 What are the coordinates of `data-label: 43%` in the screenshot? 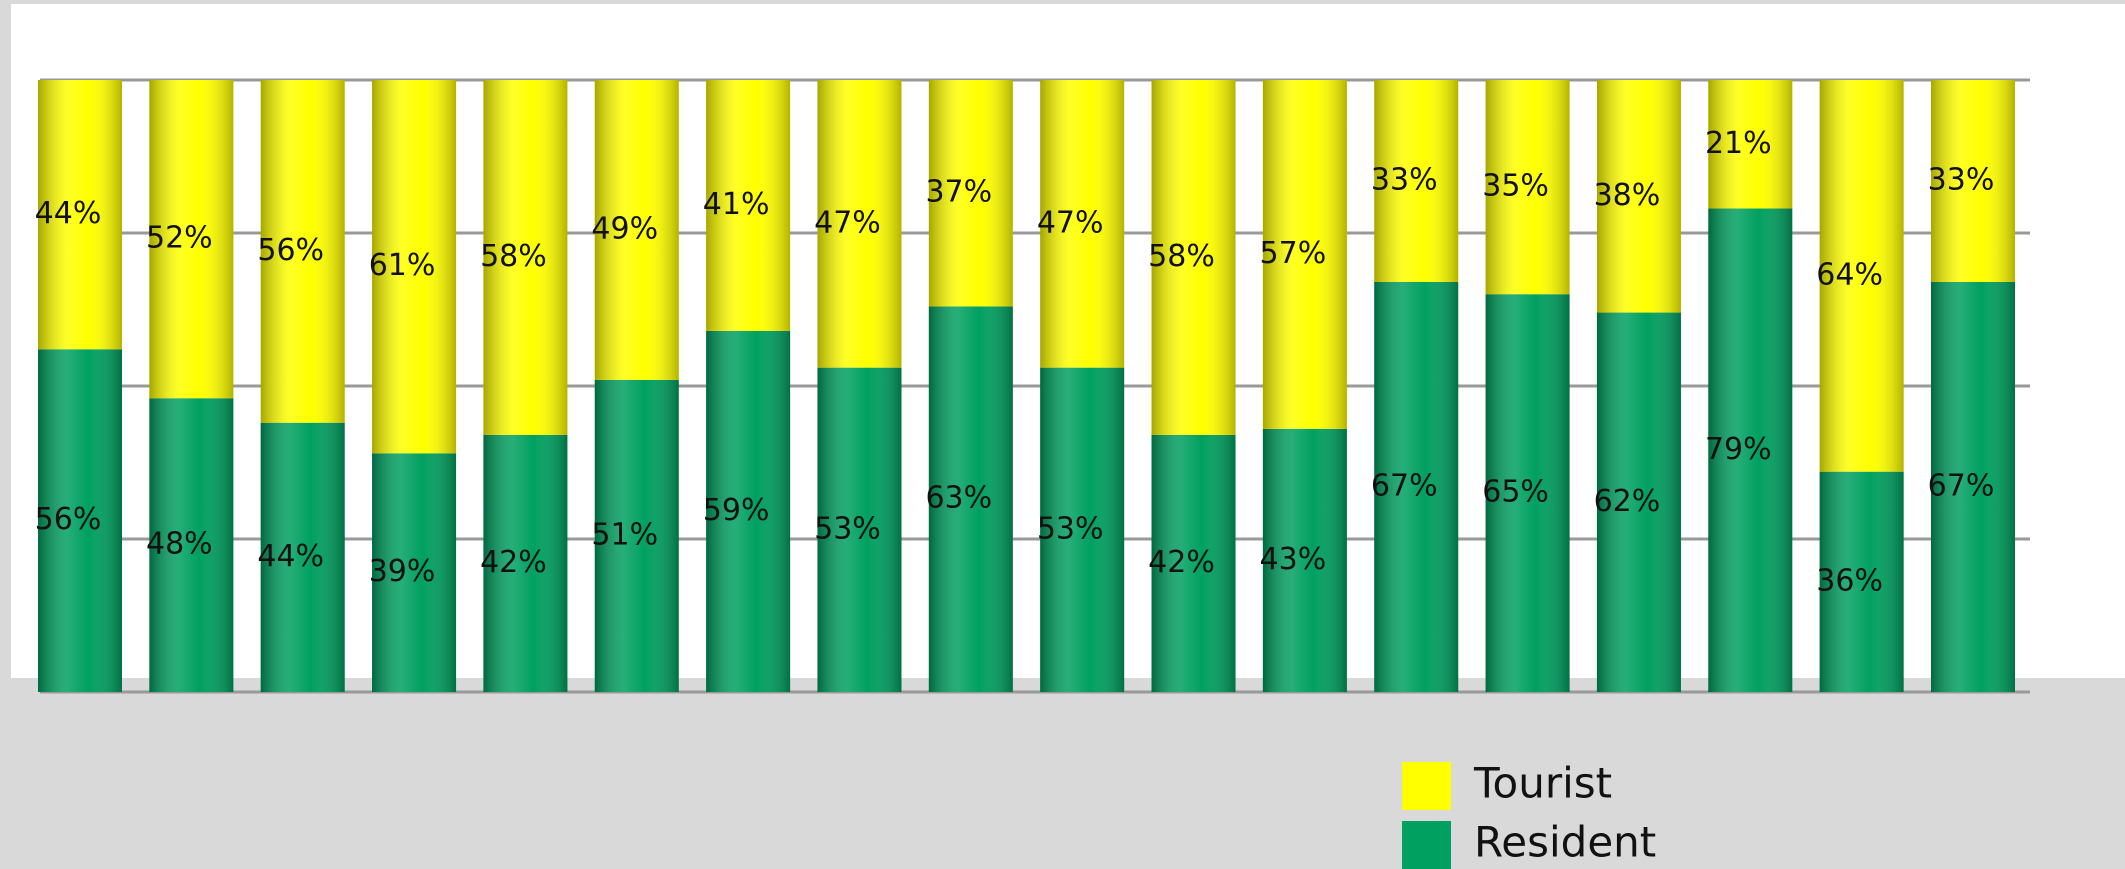 It's located at (1293, 559).